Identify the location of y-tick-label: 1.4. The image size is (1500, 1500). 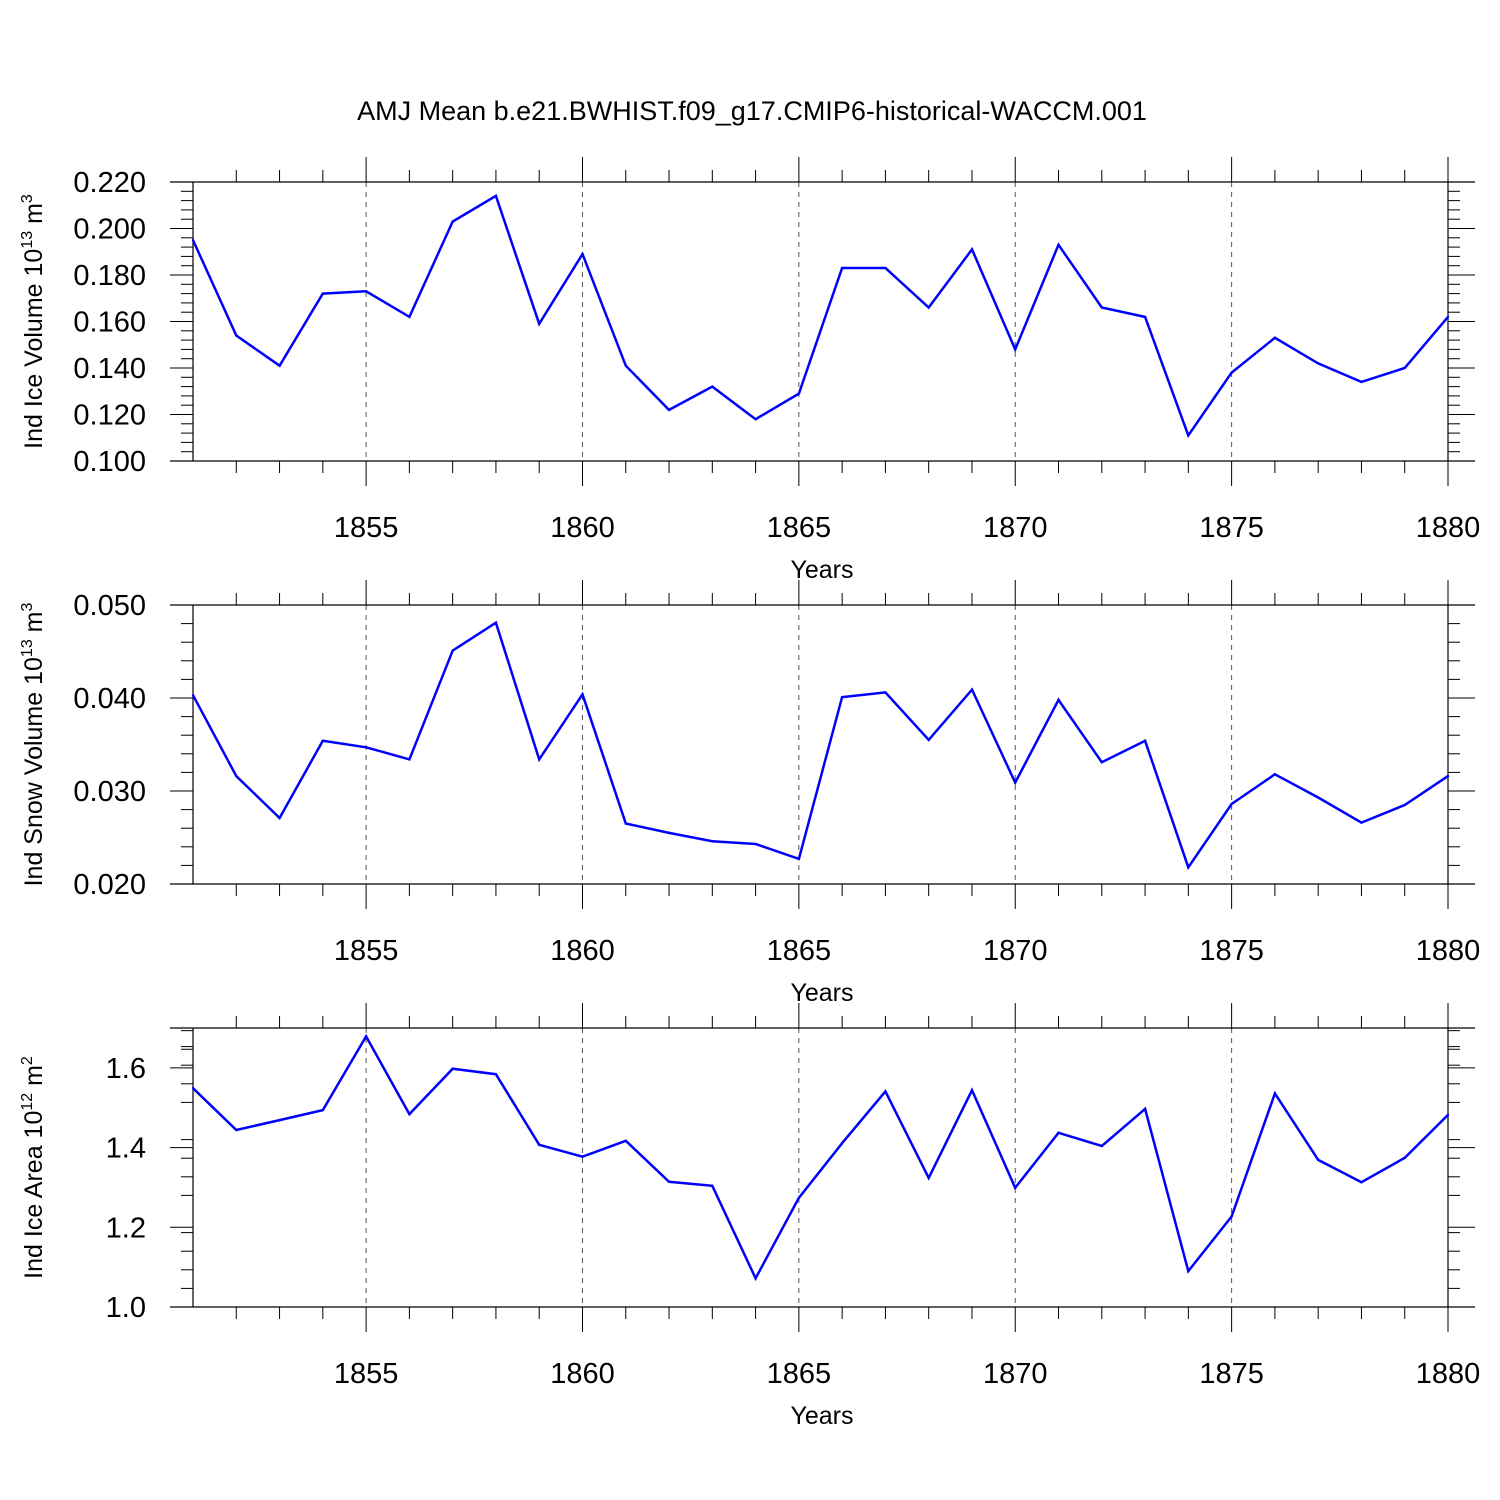
(126, 1149).